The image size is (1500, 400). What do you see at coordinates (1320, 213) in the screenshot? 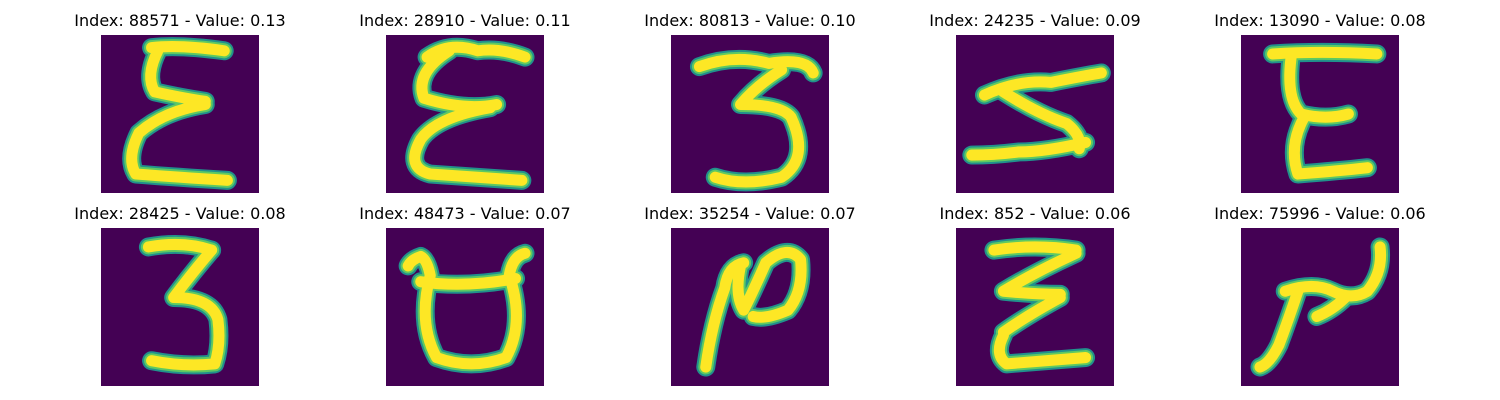
I see `panel-title: Index: 75996 - Value: 0.06` at bounding box center [1320, 213].